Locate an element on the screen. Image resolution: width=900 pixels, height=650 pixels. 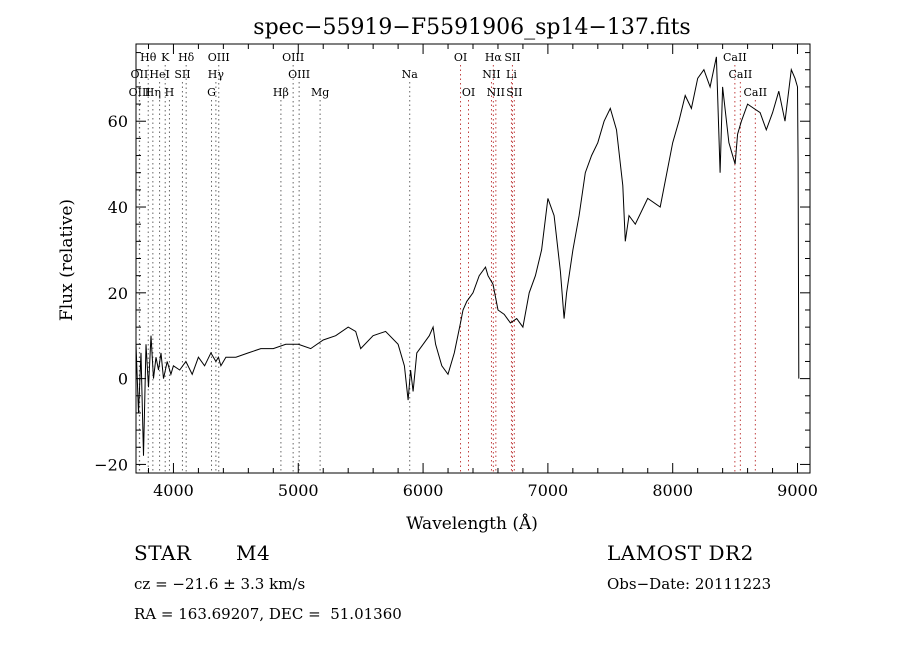
line-marker-label: Hα is located at coordinates (494, 57).